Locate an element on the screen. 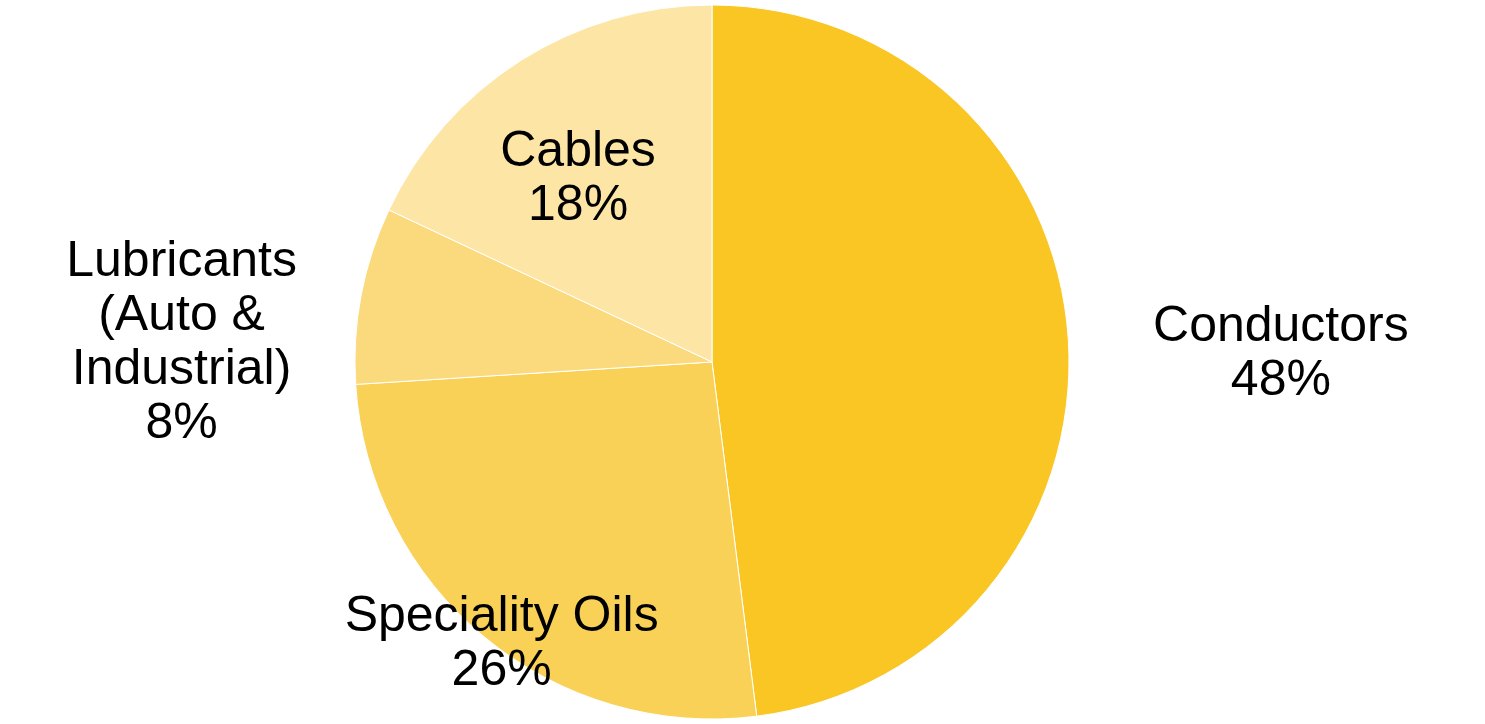  data-label: 8% is located at coordinates (181, 420).